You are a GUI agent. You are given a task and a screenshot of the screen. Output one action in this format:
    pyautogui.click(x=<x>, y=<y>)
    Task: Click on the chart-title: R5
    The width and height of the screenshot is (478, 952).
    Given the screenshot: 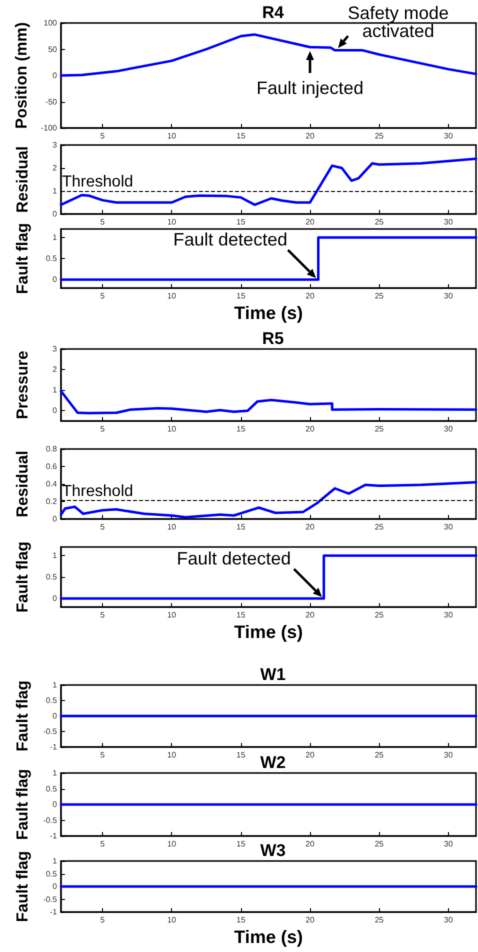 What is the action you would take?
    pyautogui.click(x=273, y=338)
    